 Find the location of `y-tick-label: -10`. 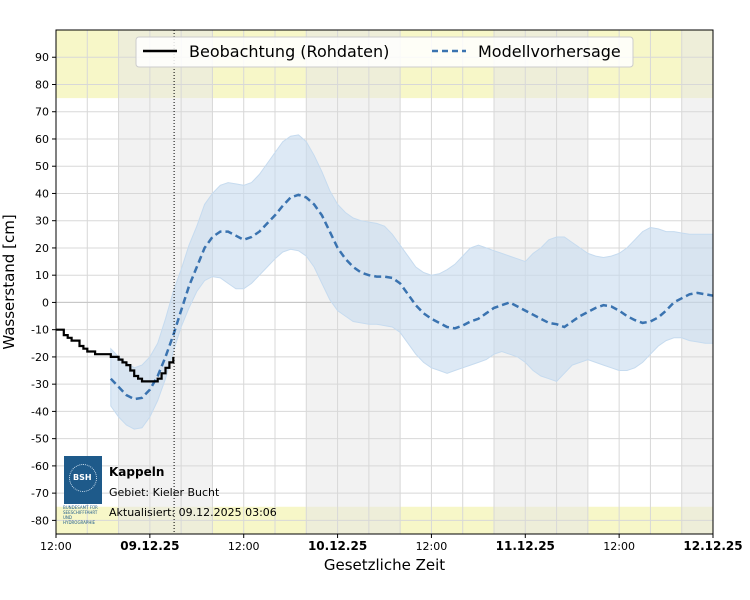

y-tick-label: -10 is located at coordinates (40, 330).